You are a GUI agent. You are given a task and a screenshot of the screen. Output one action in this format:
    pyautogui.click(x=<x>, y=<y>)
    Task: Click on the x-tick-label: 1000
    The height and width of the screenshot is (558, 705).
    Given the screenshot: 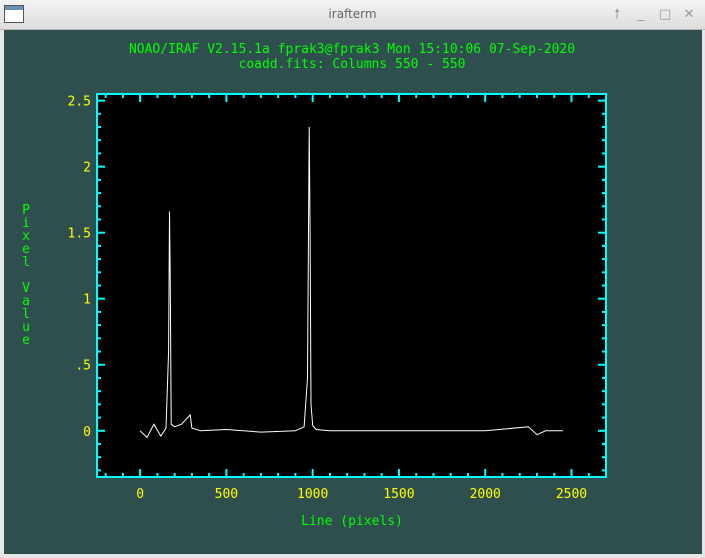 What is the action you would take?
    pyautogui.click(x=312, y=494)
    